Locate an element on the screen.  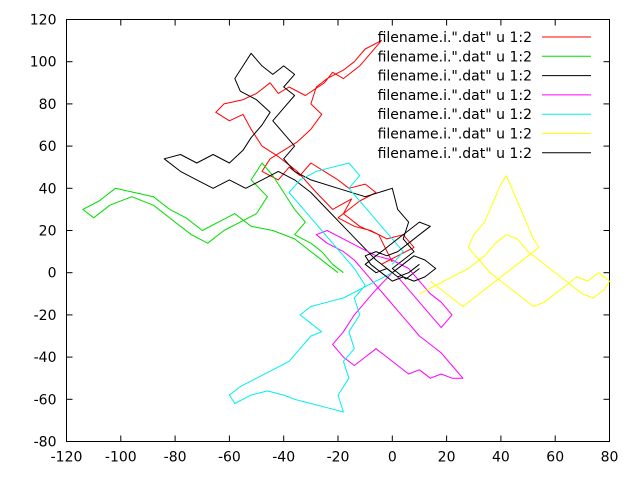
y-tick-label: 100 is located at coordinates (43, 63).